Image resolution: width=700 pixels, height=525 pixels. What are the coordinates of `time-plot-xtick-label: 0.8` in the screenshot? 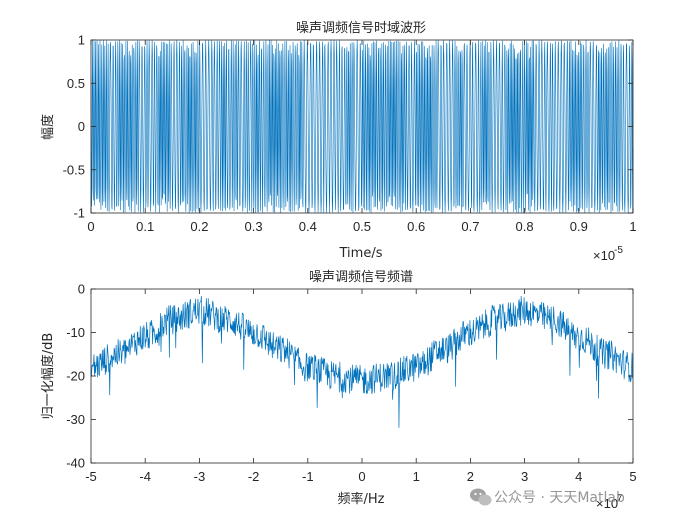 It's located at (525, 226).